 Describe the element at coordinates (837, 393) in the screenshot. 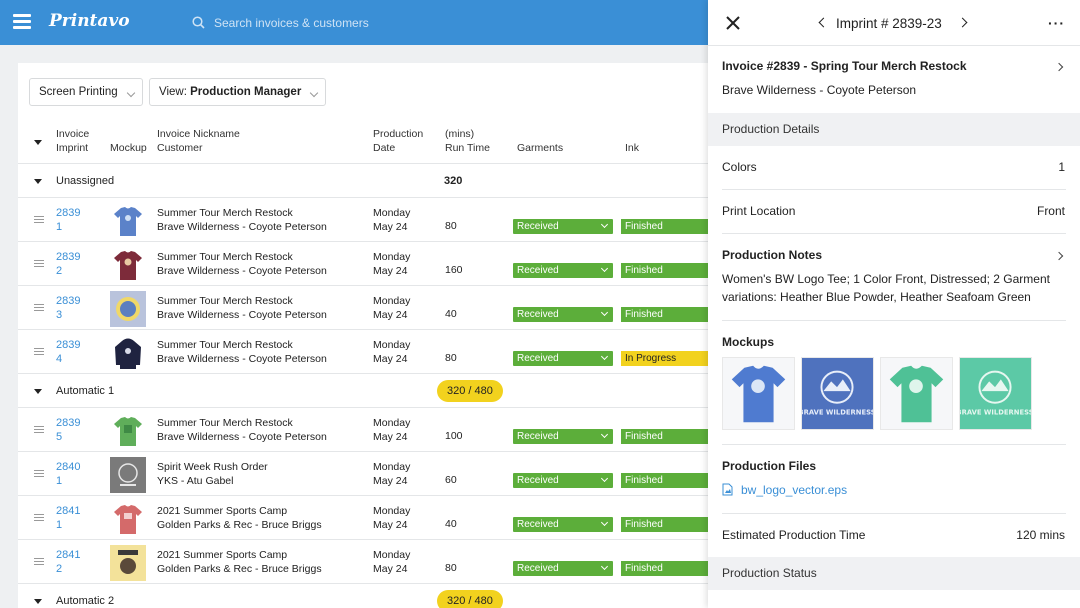

I see `mockup-blue-artwork-image: BRAVE WILDERNESS` at that location.